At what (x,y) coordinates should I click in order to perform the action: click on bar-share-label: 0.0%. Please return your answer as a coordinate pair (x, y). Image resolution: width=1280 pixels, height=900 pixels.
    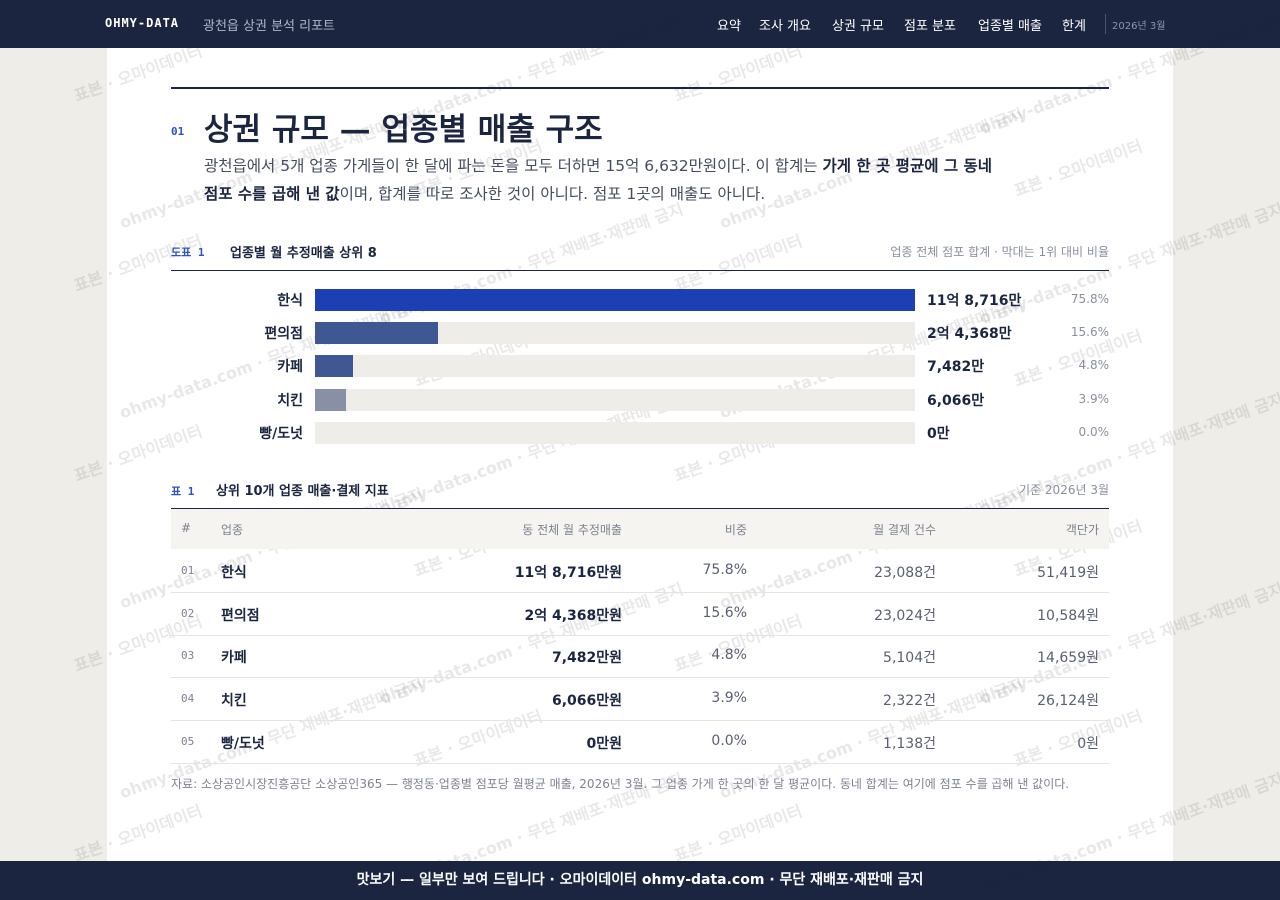
    Looking at the image, I should click on (1094, 432).